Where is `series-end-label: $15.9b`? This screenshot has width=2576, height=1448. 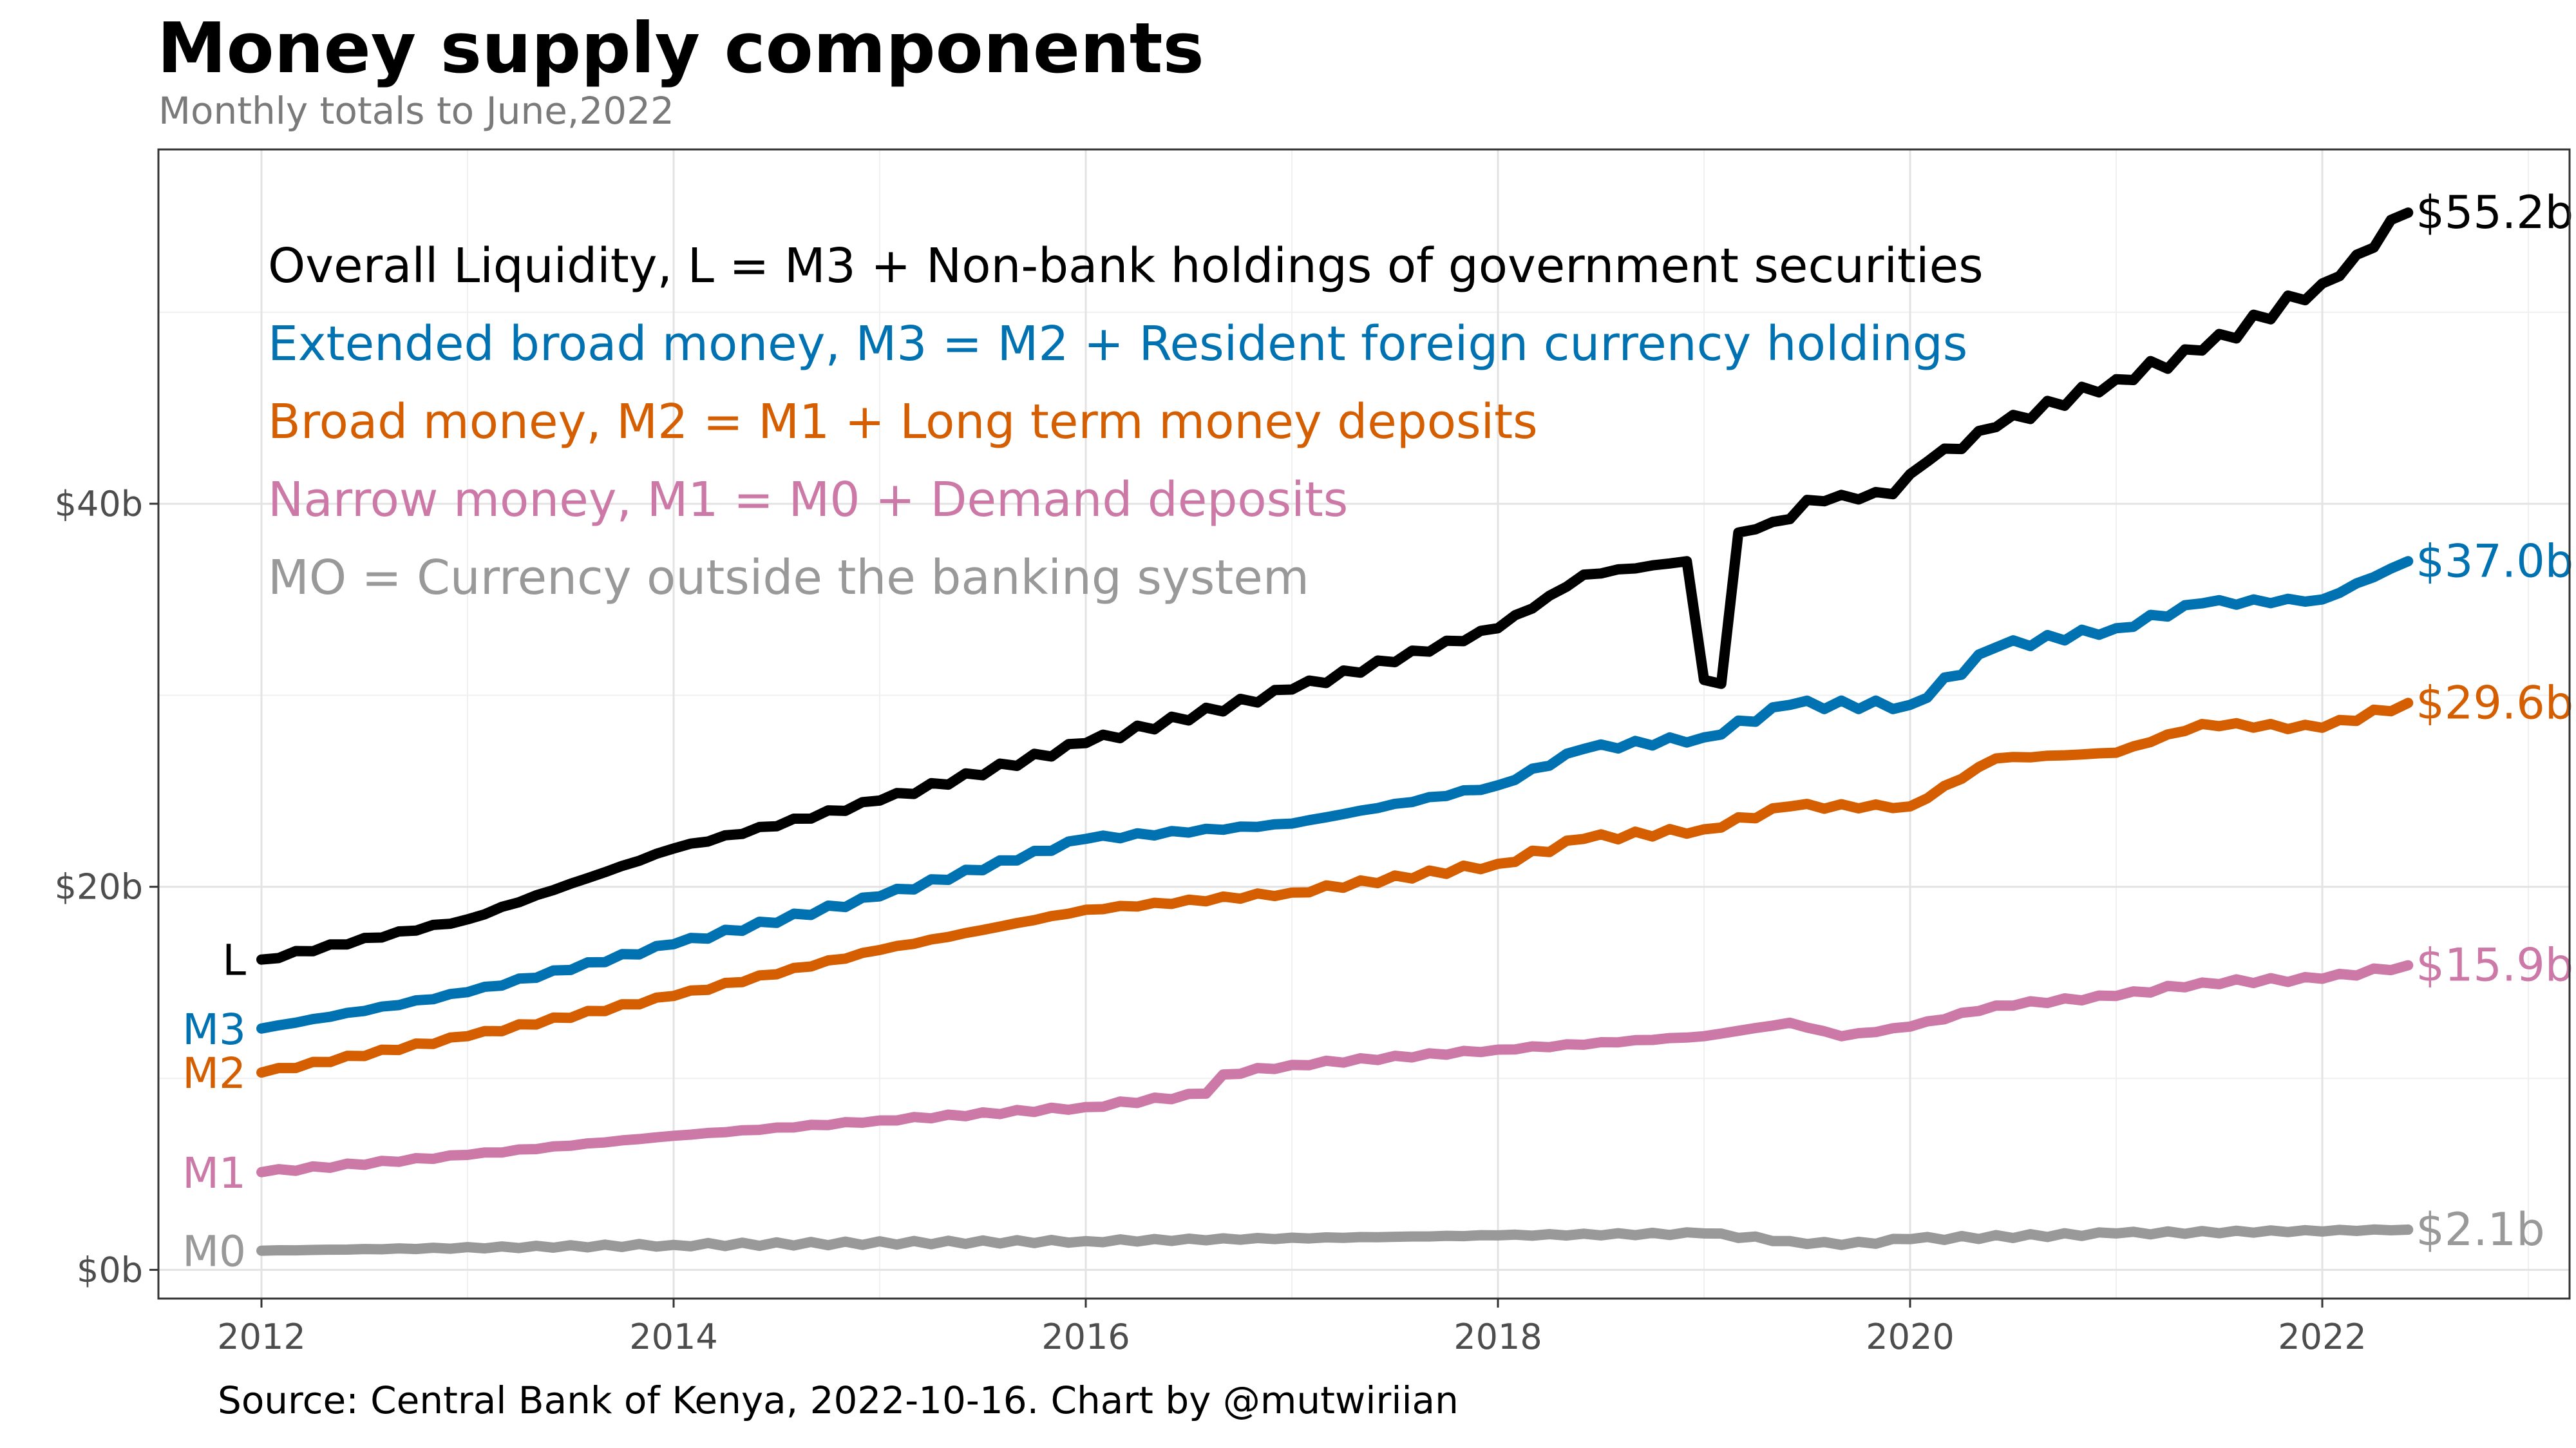
series-end-label: $15.9b is located at coordinates (2494, 965).